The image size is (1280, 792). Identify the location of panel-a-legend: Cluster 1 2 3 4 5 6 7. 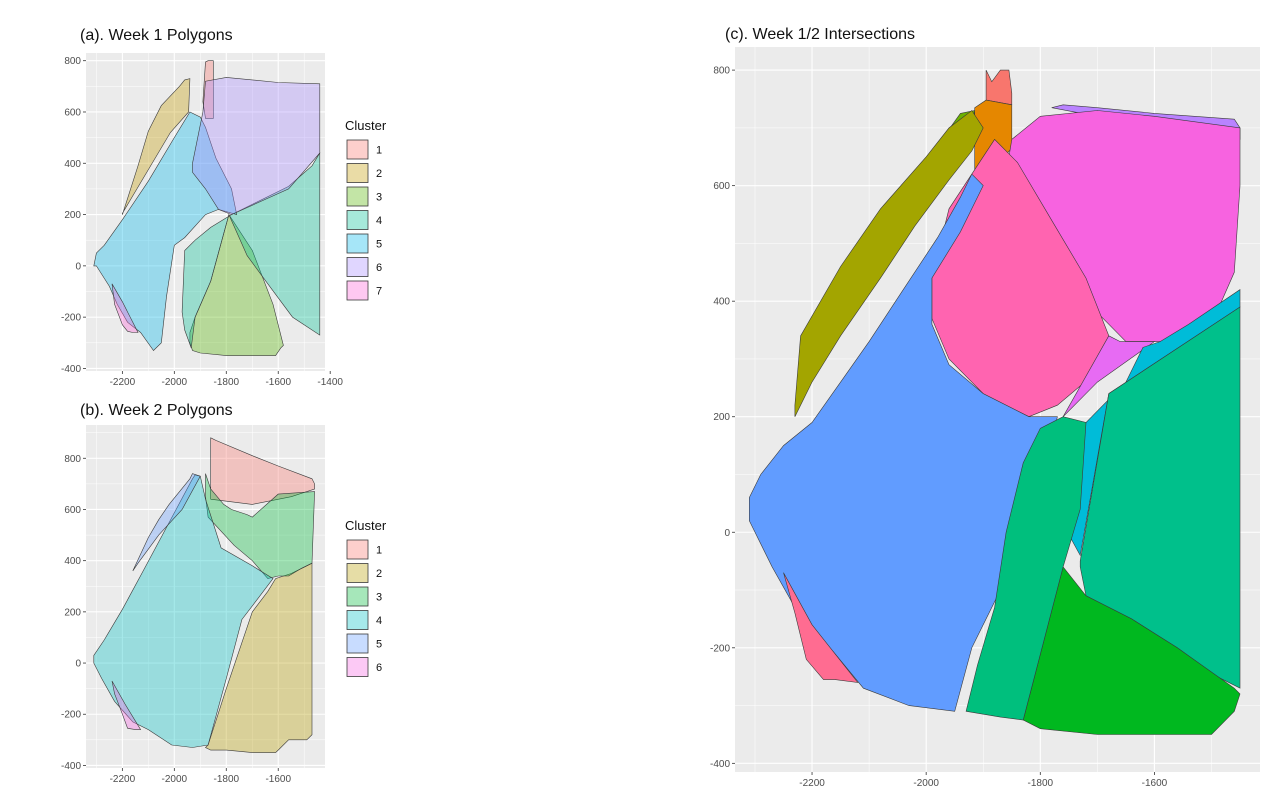
(366, 209).